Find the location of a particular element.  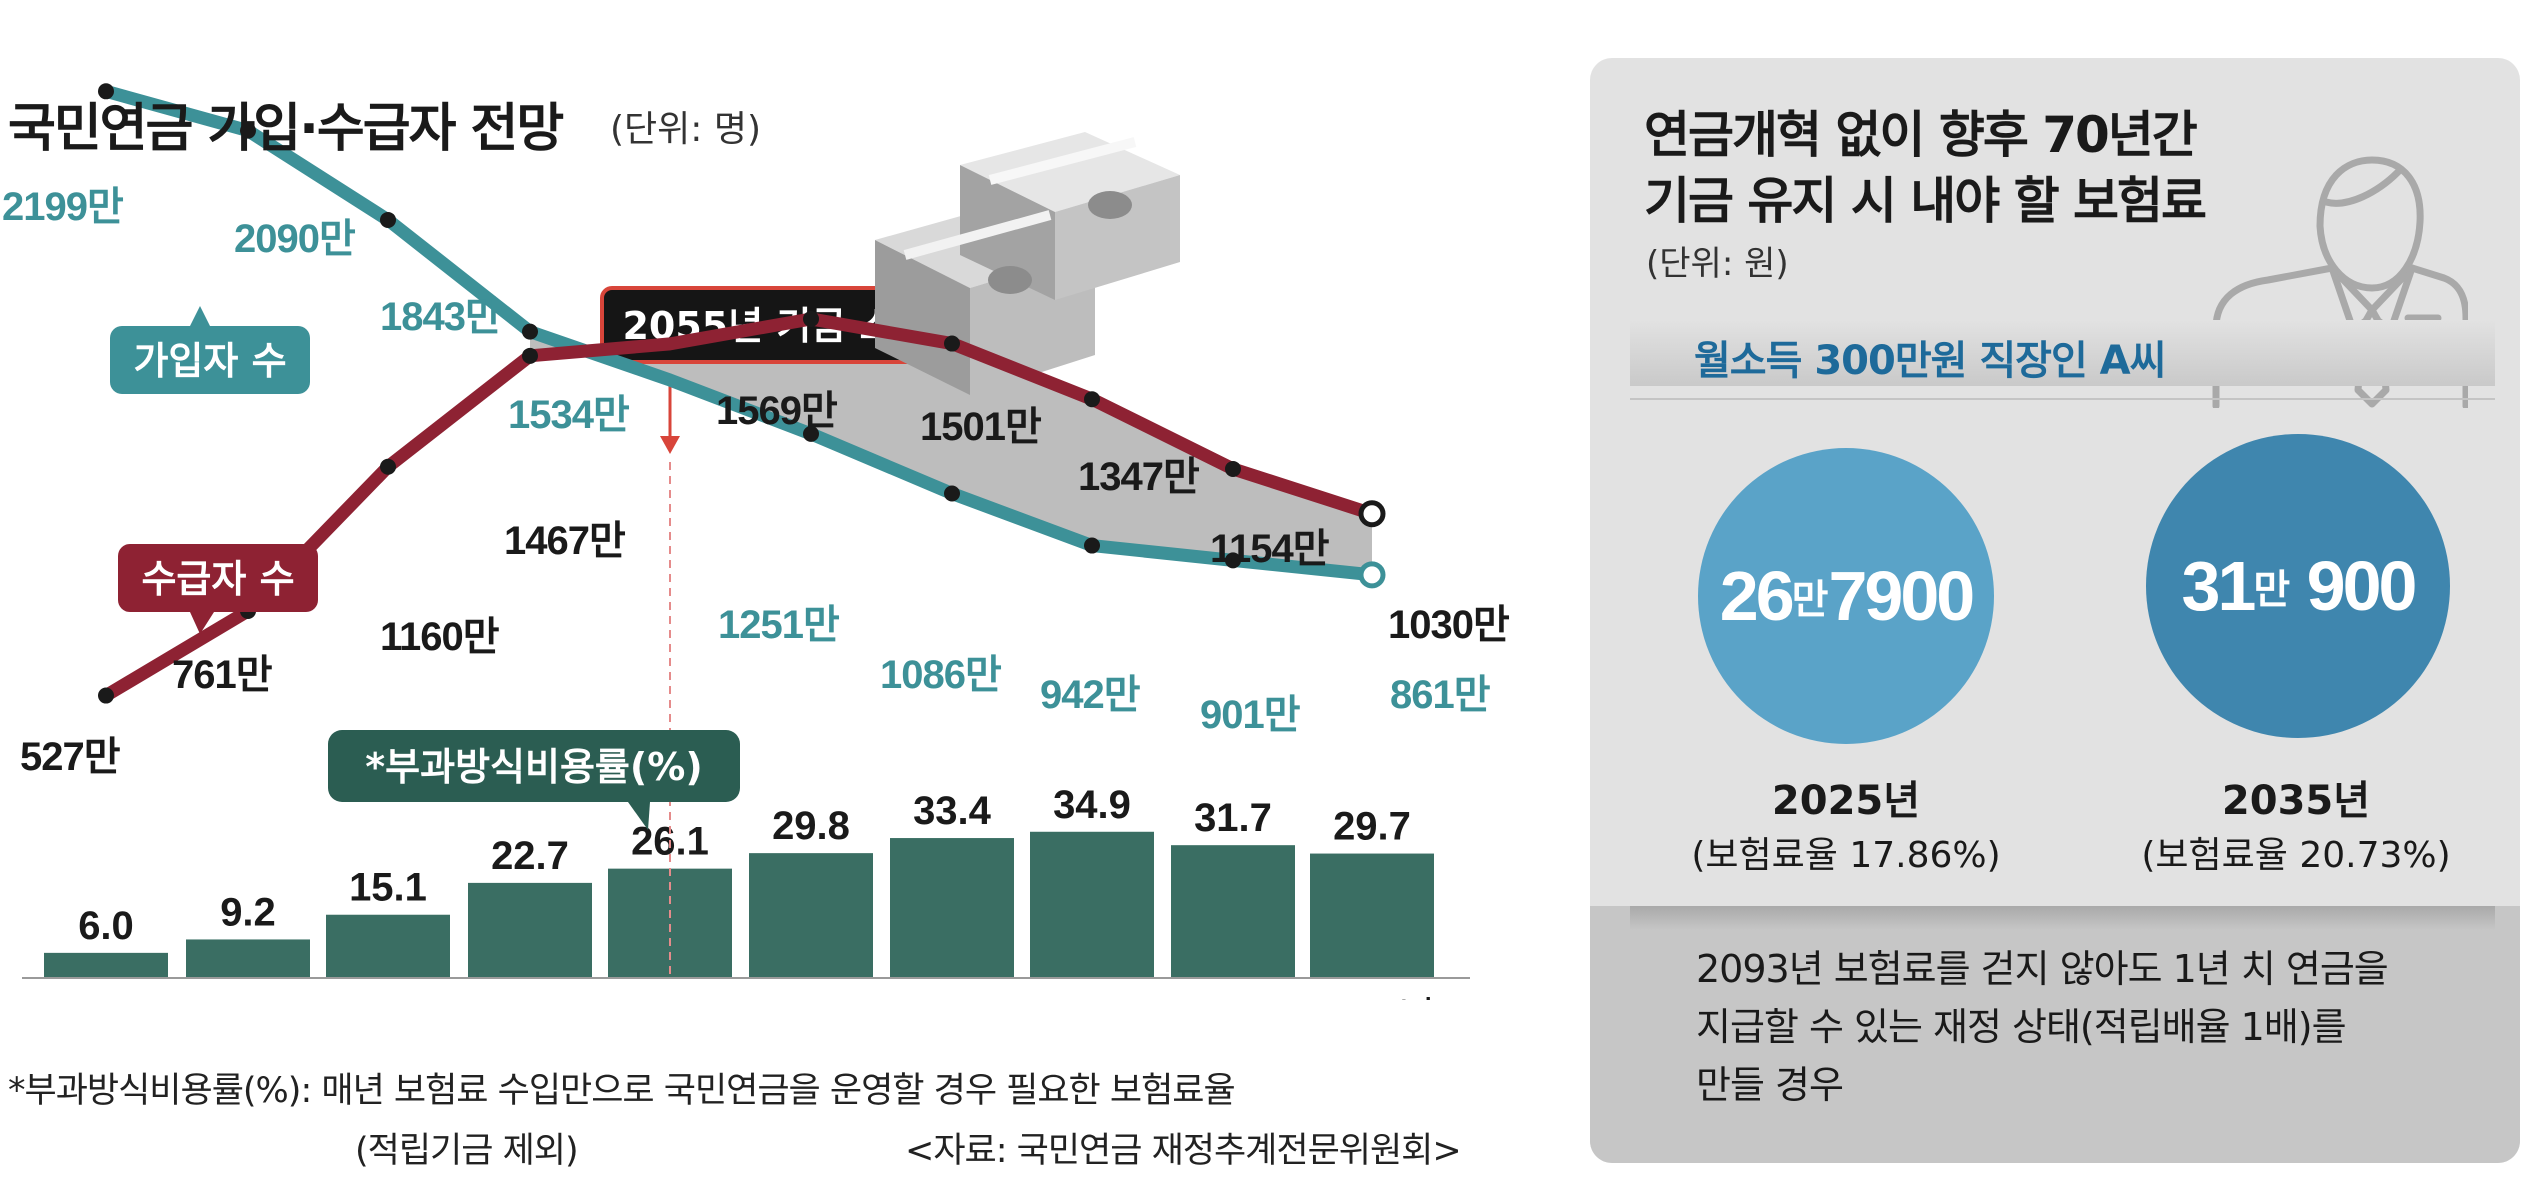

bar-value-label: 34.9 is located at coordinates (1092, 805).